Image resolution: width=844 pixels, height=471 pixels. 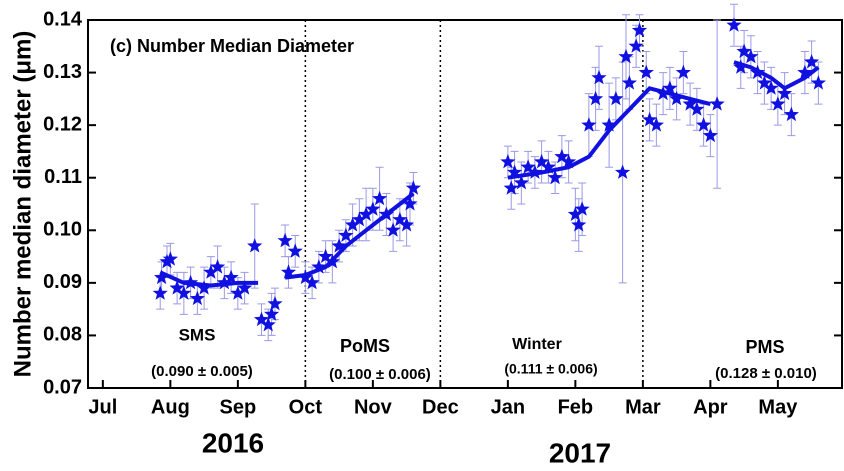 What do you see at coordinates (778, 407) in the screenshot?
I see `x-tick-label: May` at bounding box center [778, 407].